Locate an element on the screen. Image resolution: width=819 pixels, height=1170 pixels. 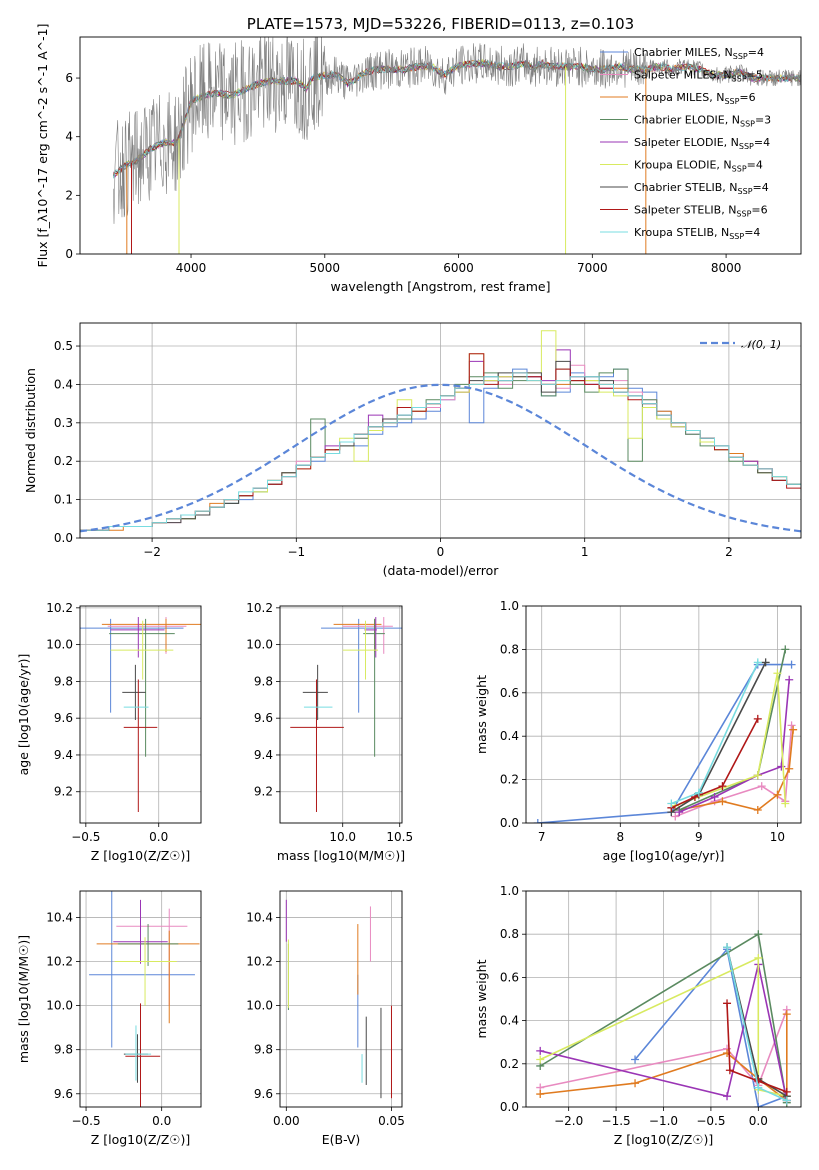
legend-label: Kroupa STELIB, NSSP=4 is located at coordinates (697, 233).